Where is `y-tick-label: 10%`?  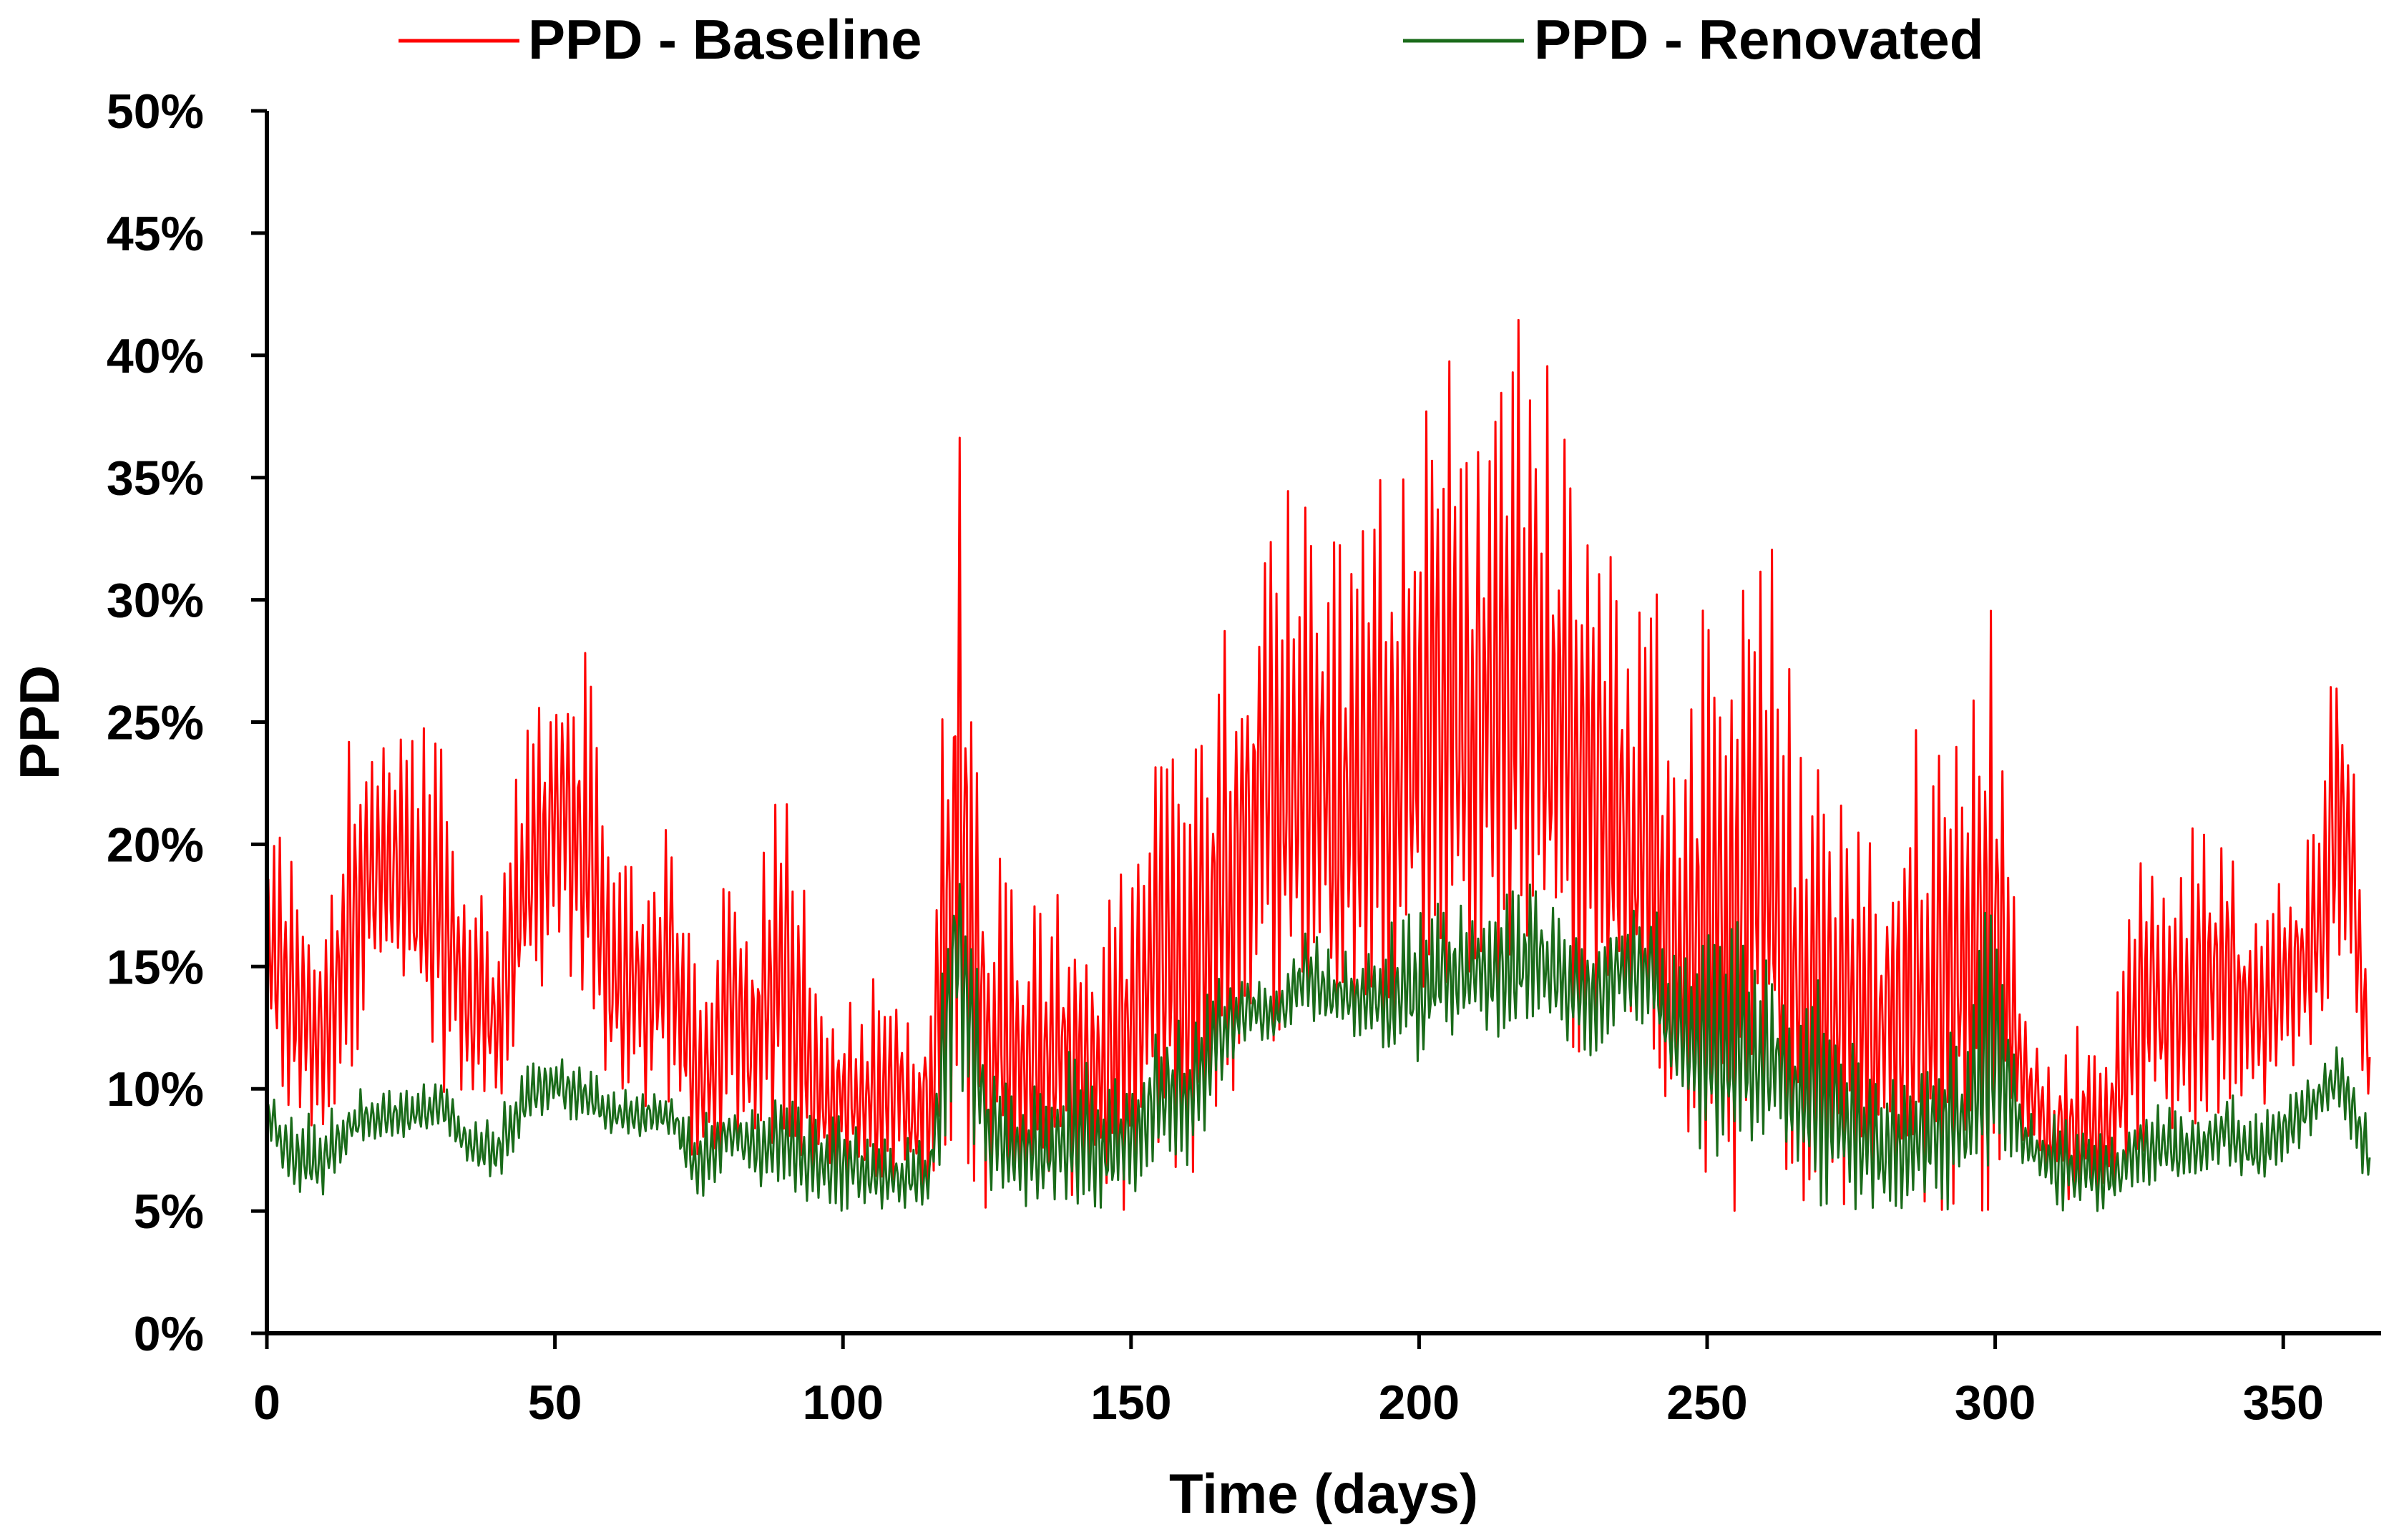
y-tick-label: 10% is located at coordinates (155, 1089).